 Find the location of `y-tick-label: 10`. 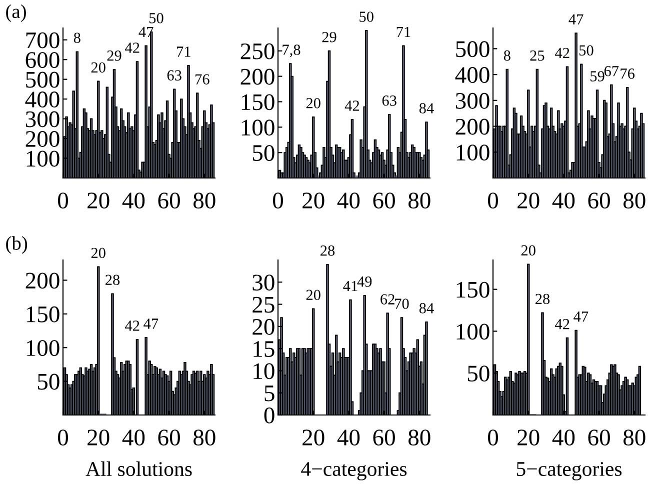

y-tick-label: 10 is located at coordinates (264, 371).